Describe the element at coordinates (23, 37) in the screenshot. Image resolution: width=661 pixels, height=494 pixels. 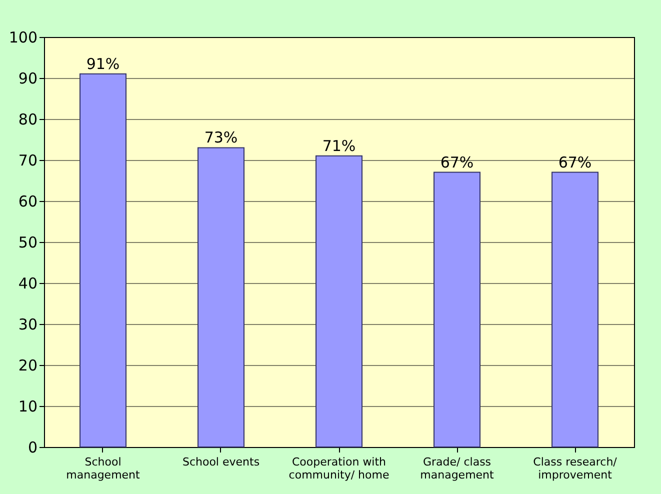
I see `y-tick-label: 100` at that location.